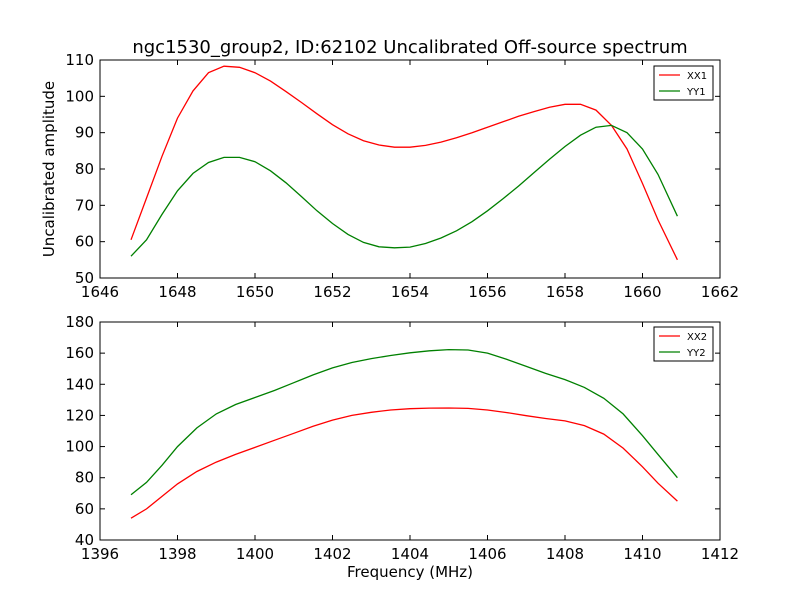  I want to click on x-tick-label: 1410, so click(642, 554).